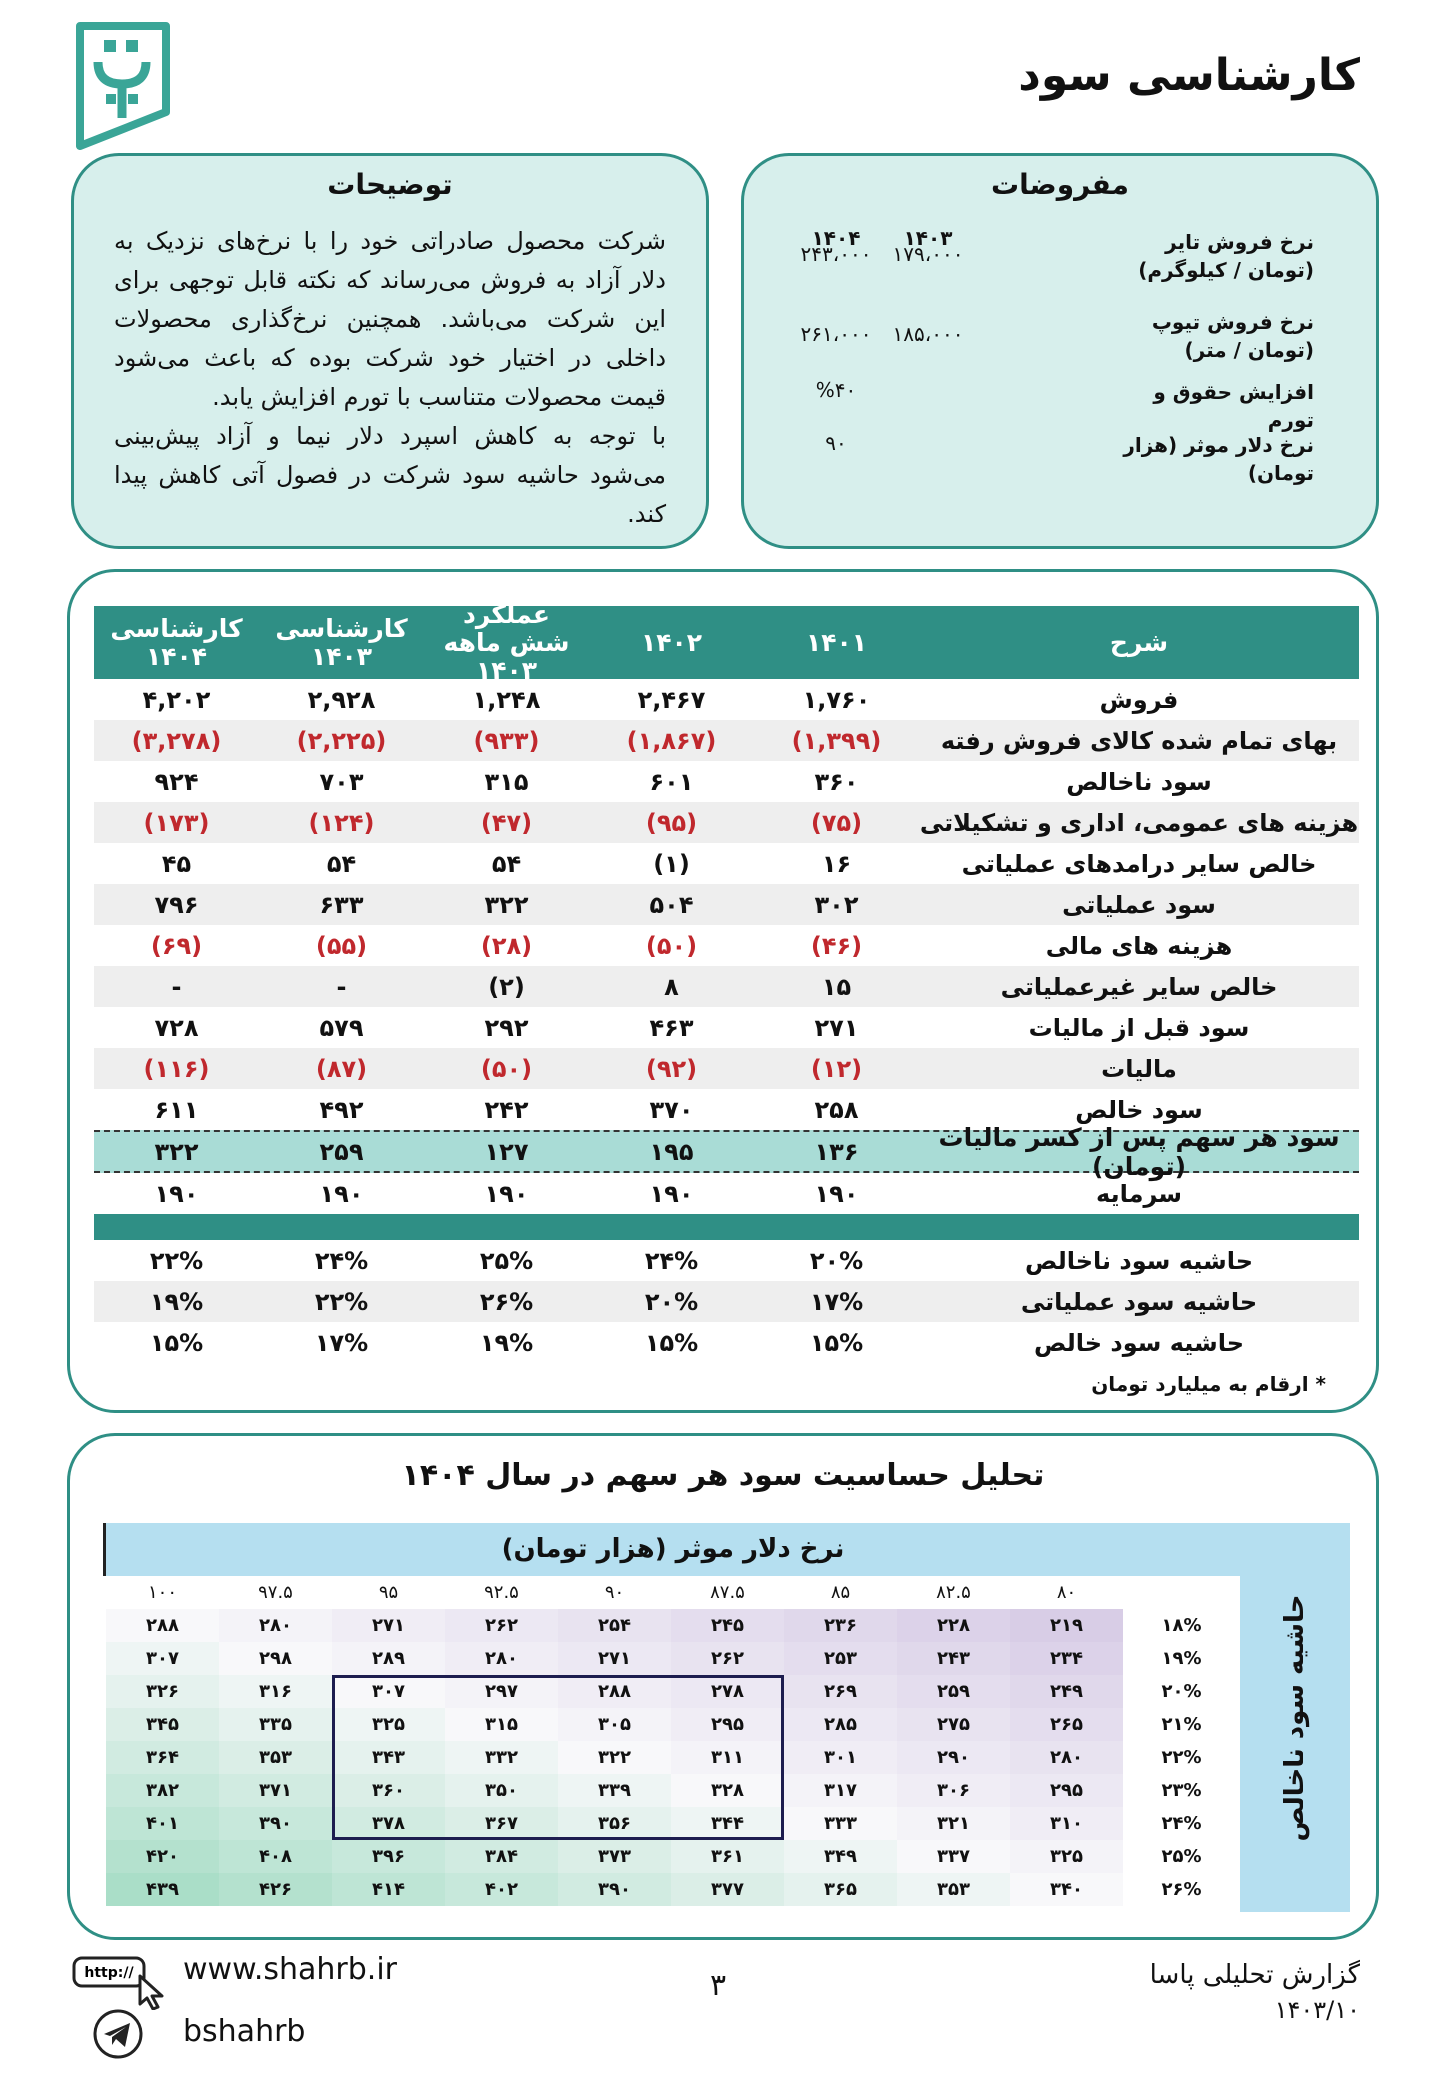  What do you see at coordinates (1295, 1718) in the screenshot?
I see `row-title: حاشیه سود ناخالص` at bounding box center [1295, 1718].